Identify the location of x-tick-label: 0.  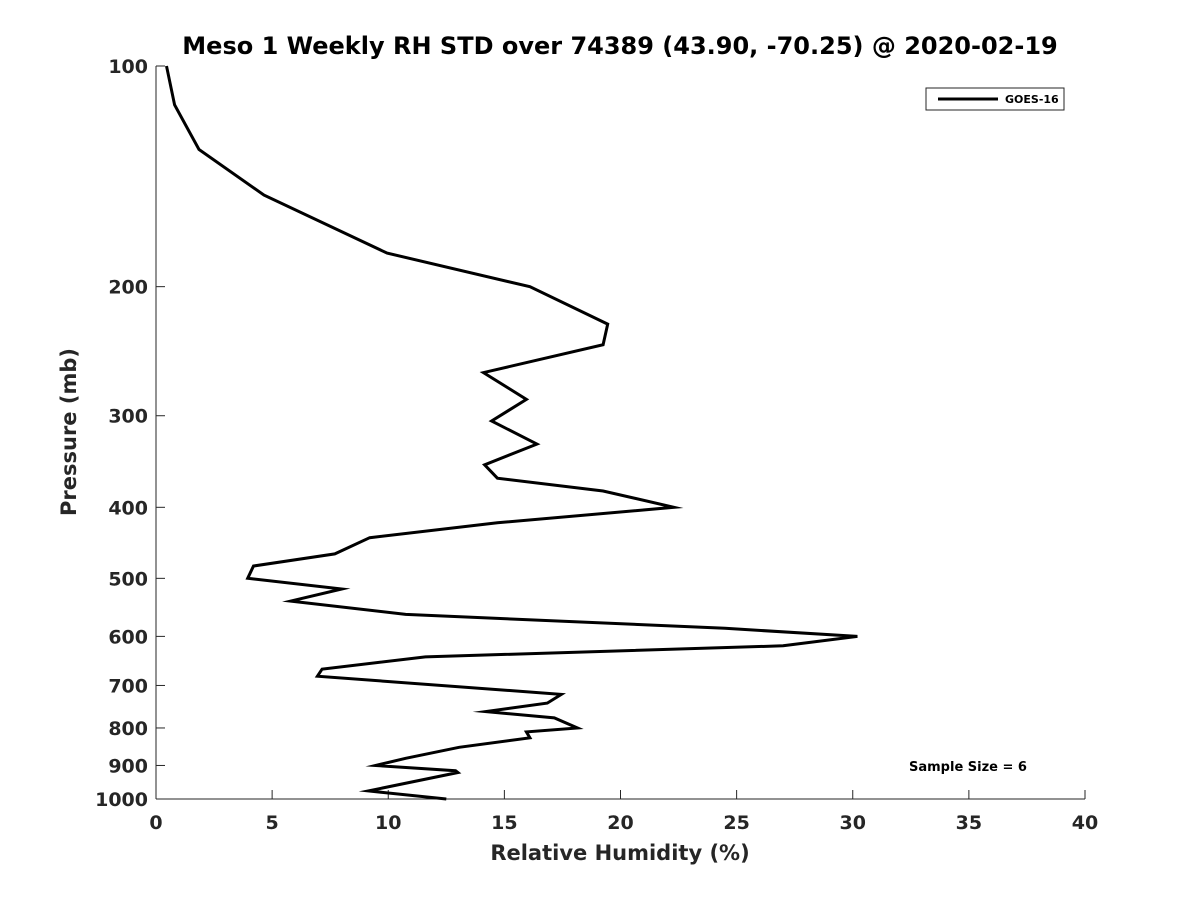
(155, 823).